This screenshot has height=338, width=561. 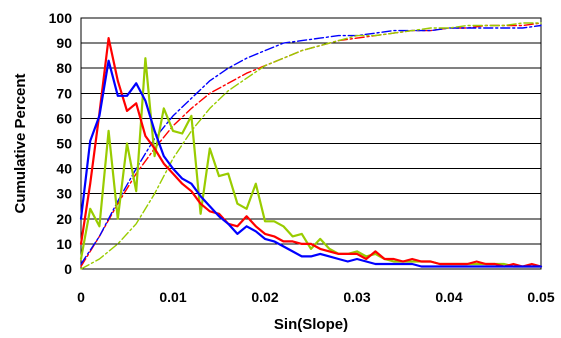 What do you see at coordinates (356, 297) in the screenshot?
I see `x-tick-label: 0.03` at bounding box center [356, 297].